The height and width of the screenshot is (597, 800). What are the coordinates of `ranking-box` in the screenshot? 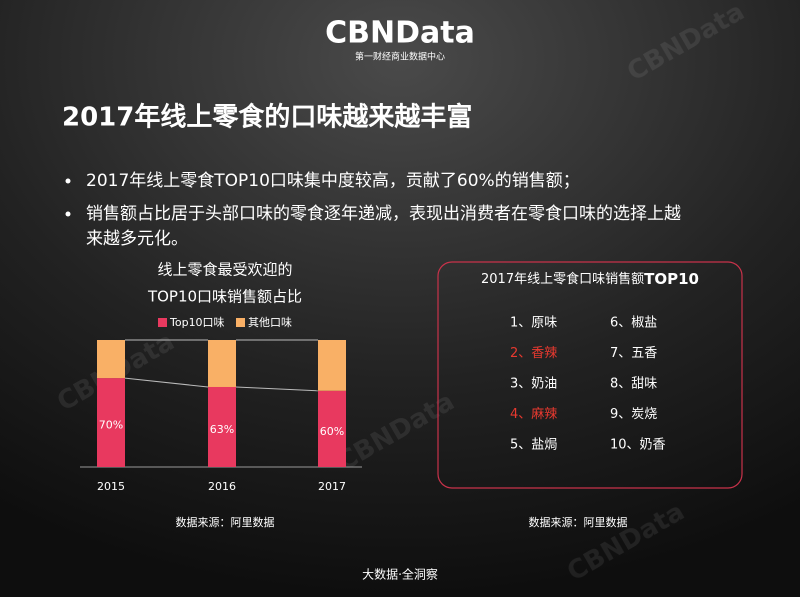 It's located at (590, 375).